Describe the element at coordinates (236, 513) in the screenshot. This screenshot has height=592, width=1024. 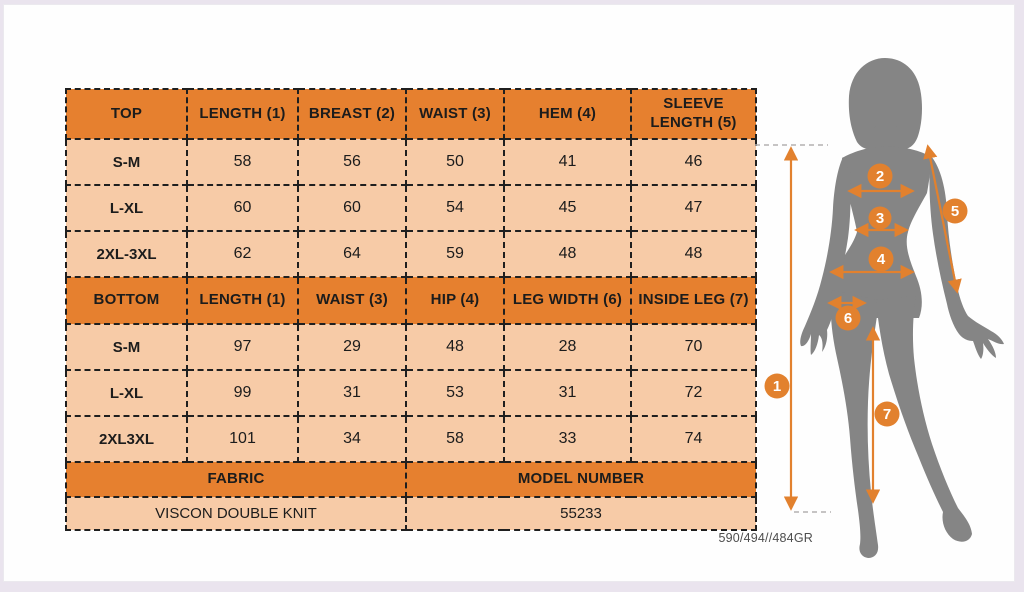
I see `fabric-value: VISCON DOUBLE KNIT` at that location.